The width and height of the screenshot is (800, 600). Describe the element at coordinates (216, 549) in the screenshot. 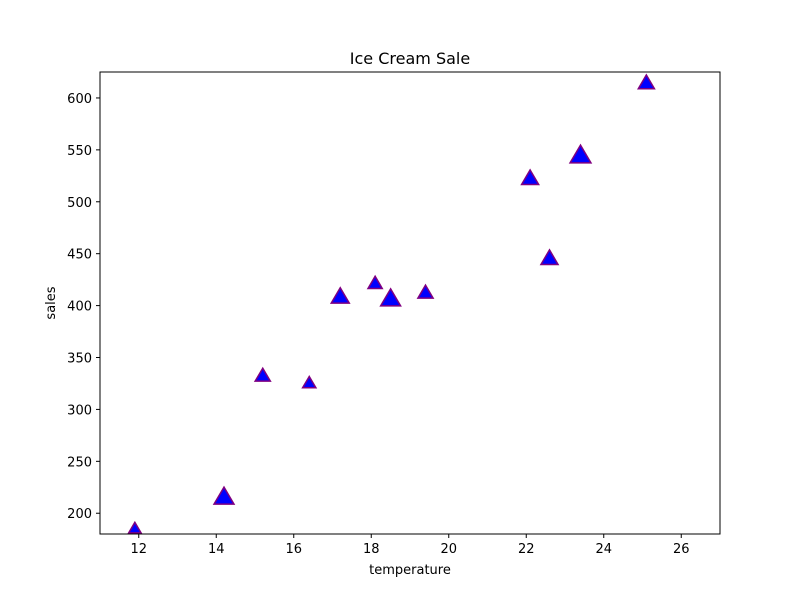

I see `x-tick-label: 14` at that location.